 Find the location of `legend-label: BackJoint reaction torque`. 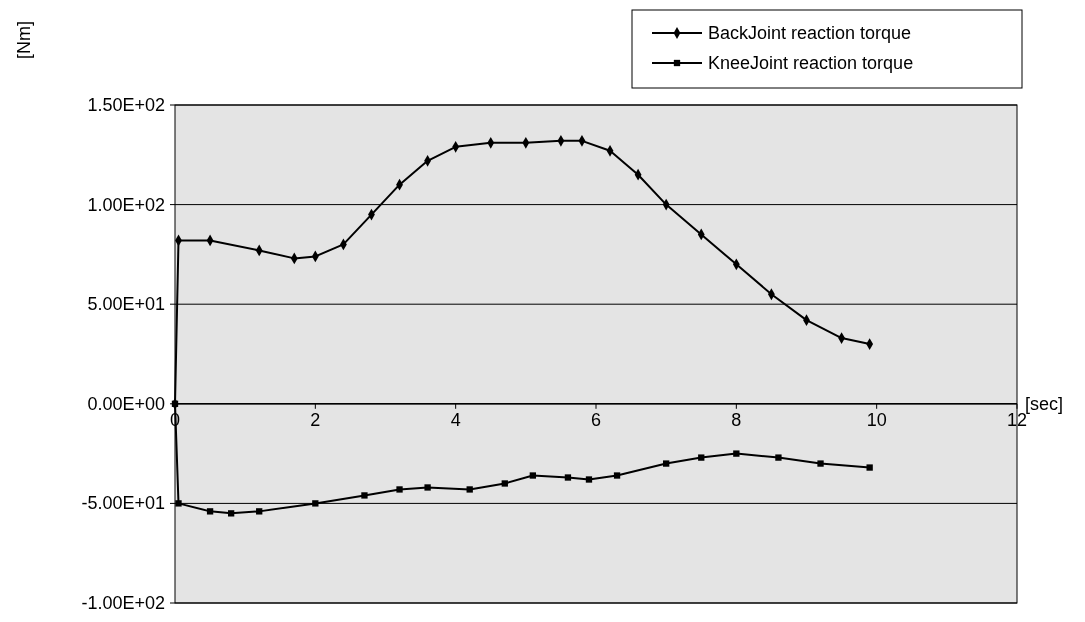

legend-label: BackJoint reaction torque is located at coordinates (810, 33).